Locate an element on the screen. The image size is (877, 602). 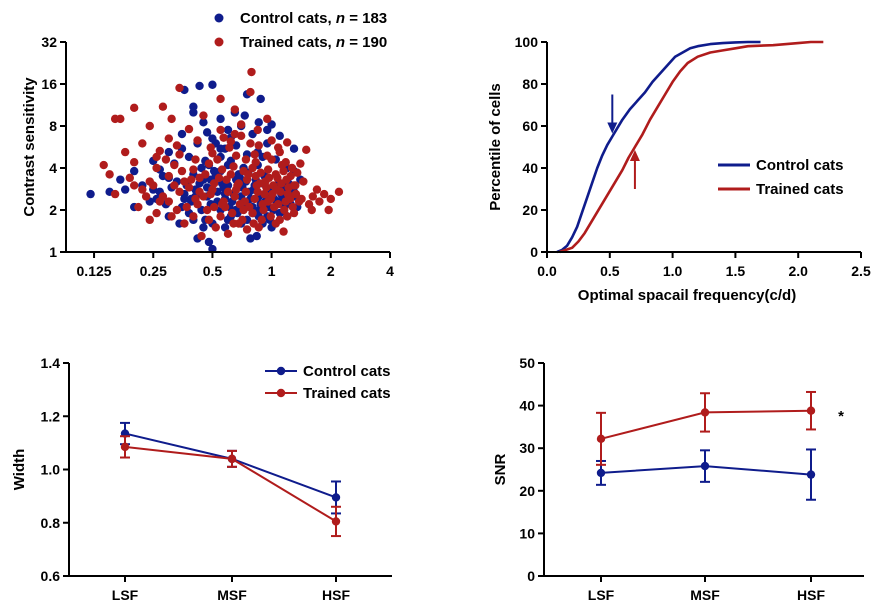
y-tick-label: 32 is located at coordinates (49, 42).